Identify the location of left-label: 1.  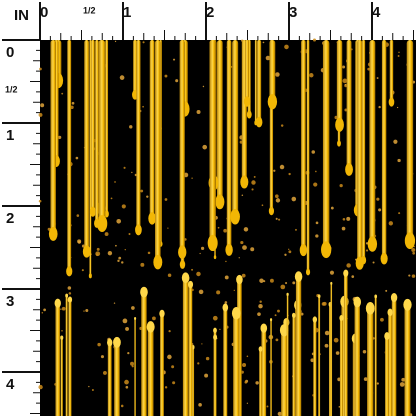
(10, 135).